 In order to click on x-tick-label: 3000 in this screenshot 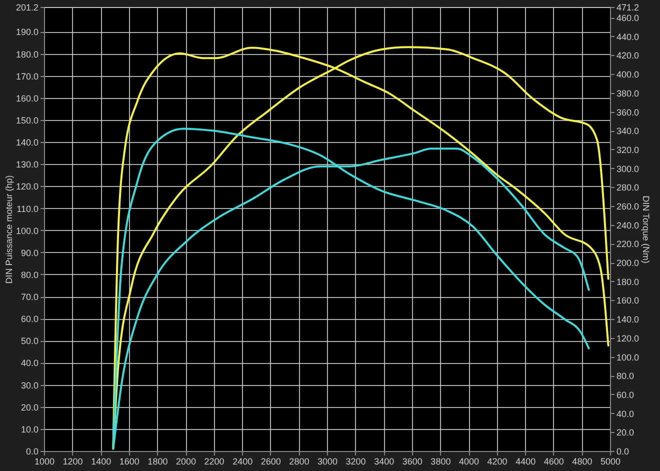, I will do `click(327, 461)`.